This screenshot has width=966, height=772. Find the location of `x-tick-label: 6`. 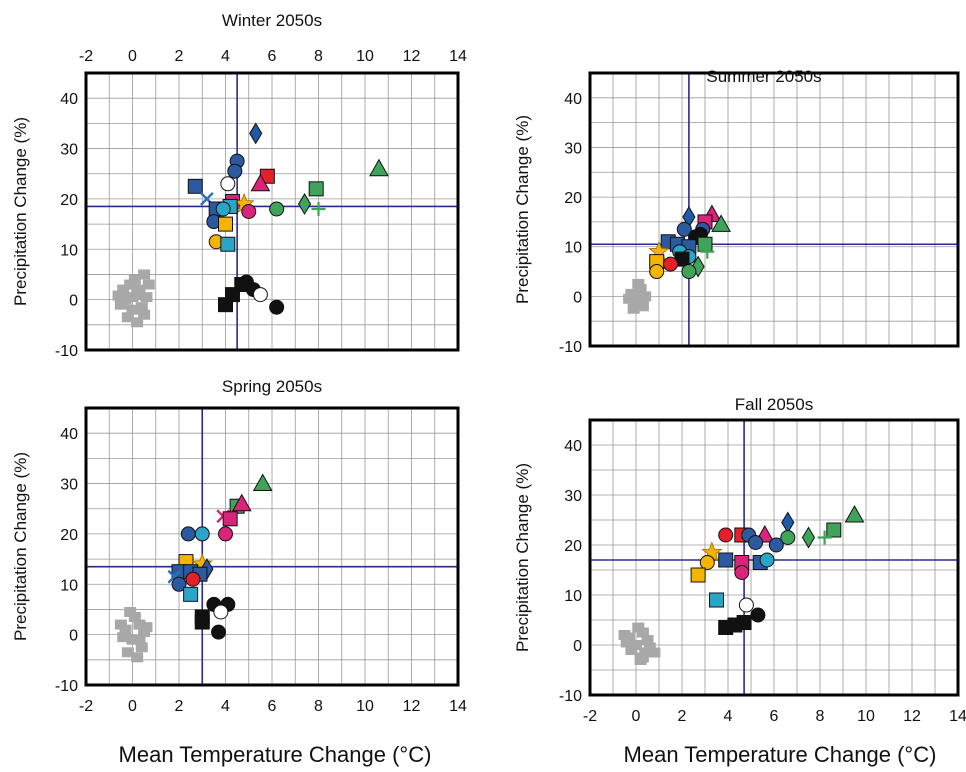

x-tick-label: 6 is located at coordinates (774, 716).